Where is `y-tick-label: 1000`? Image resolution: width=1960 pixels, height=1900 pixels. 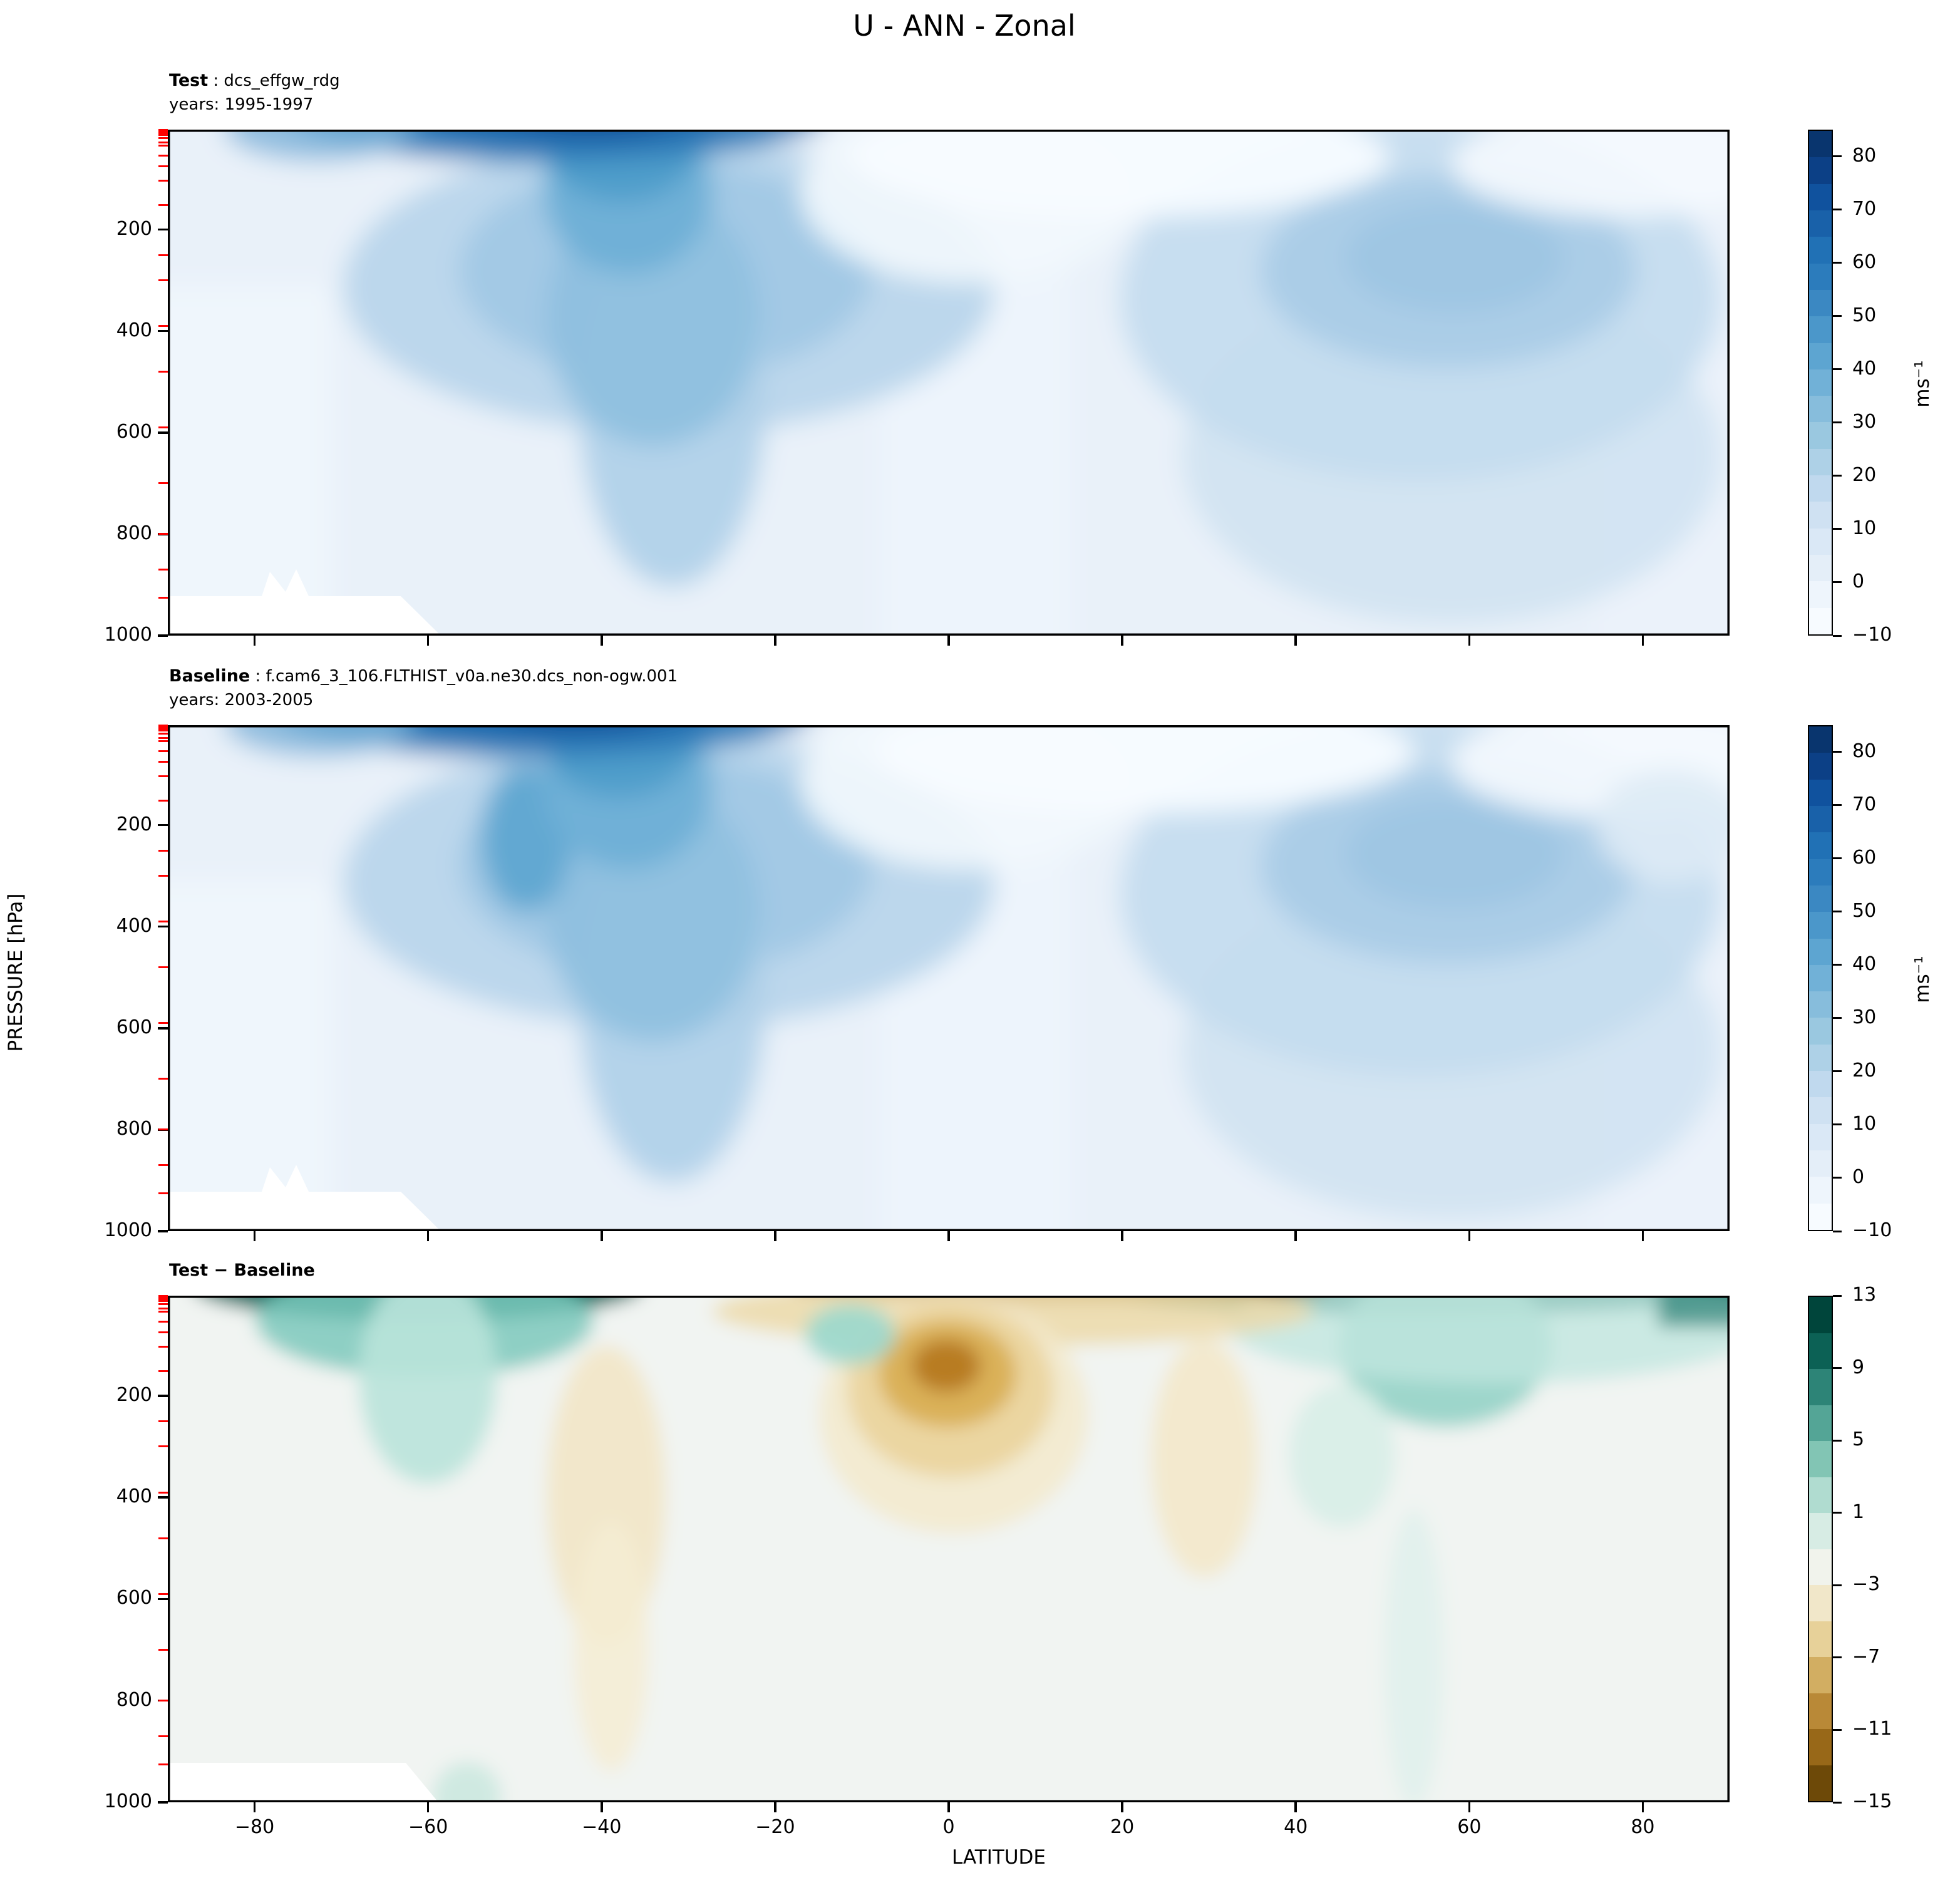 y-tick-label: 1000 is located at coordinates (128, 635).